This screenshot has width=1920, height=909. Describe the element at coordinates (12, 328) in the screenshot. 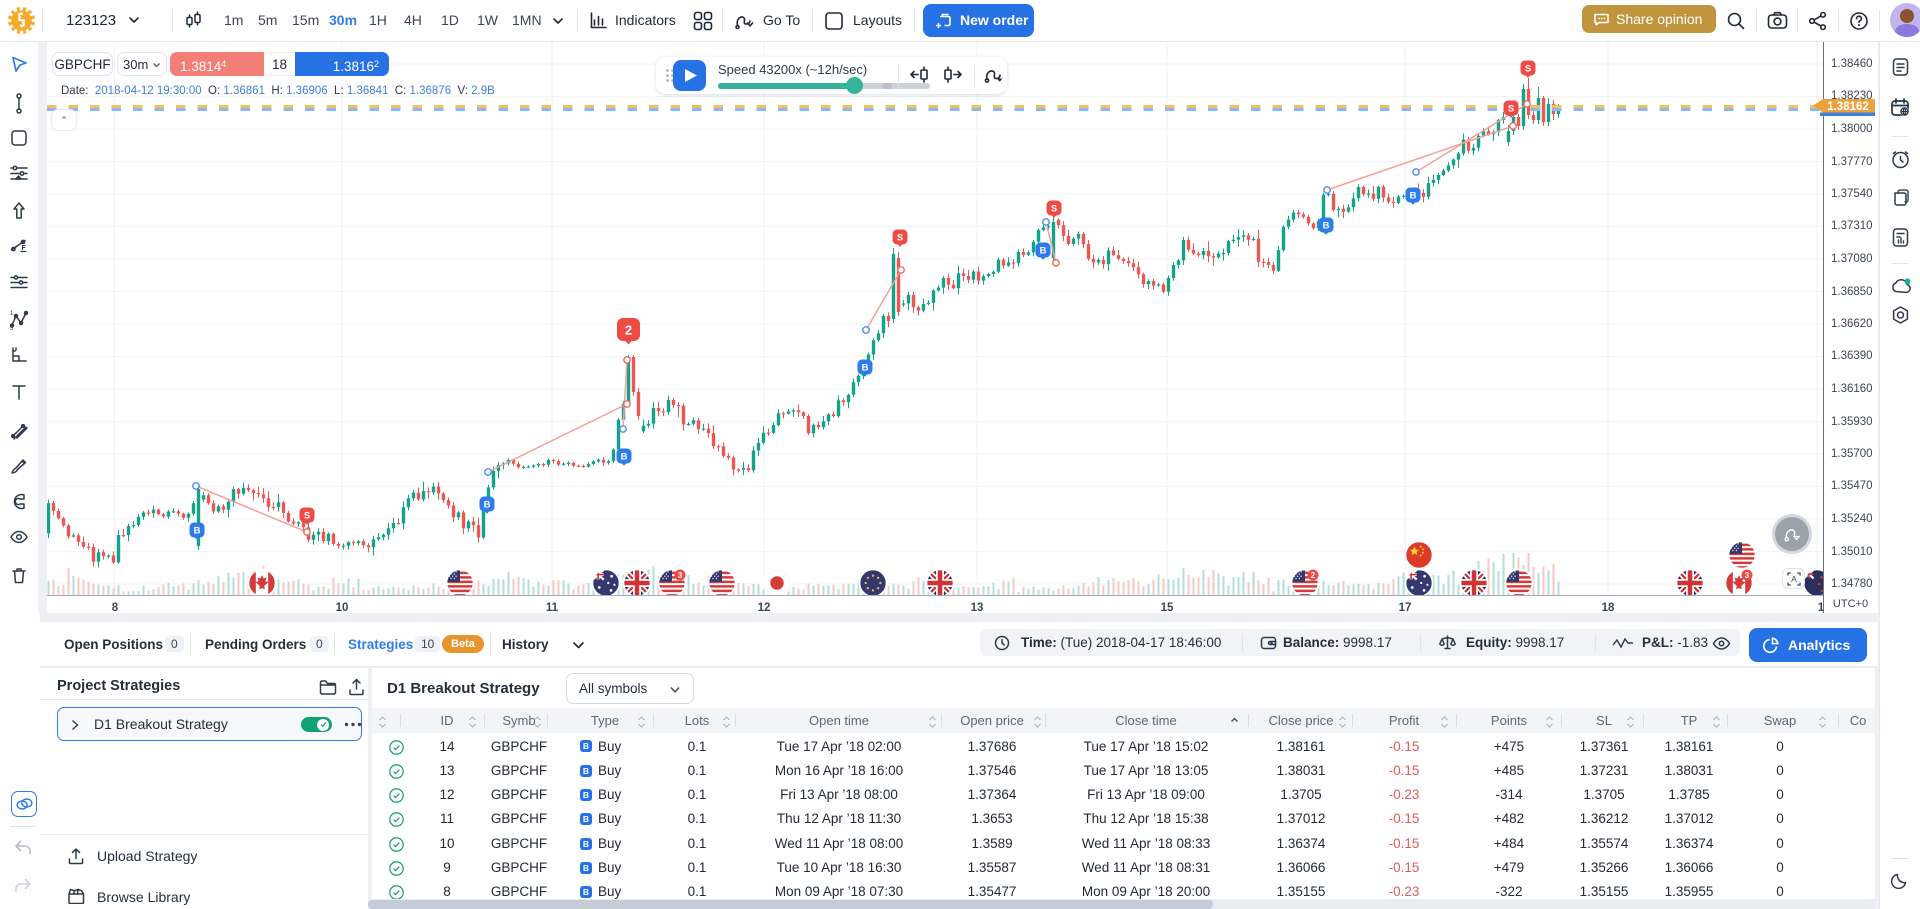

I see `svg-text: 5` at that location.